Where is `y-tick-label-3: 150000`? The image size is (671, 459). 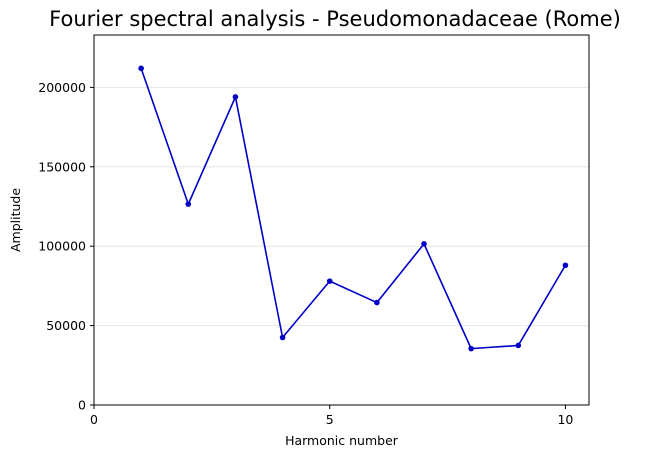
y-tick-label-3: 150000 is located at coordinates (62, 166).